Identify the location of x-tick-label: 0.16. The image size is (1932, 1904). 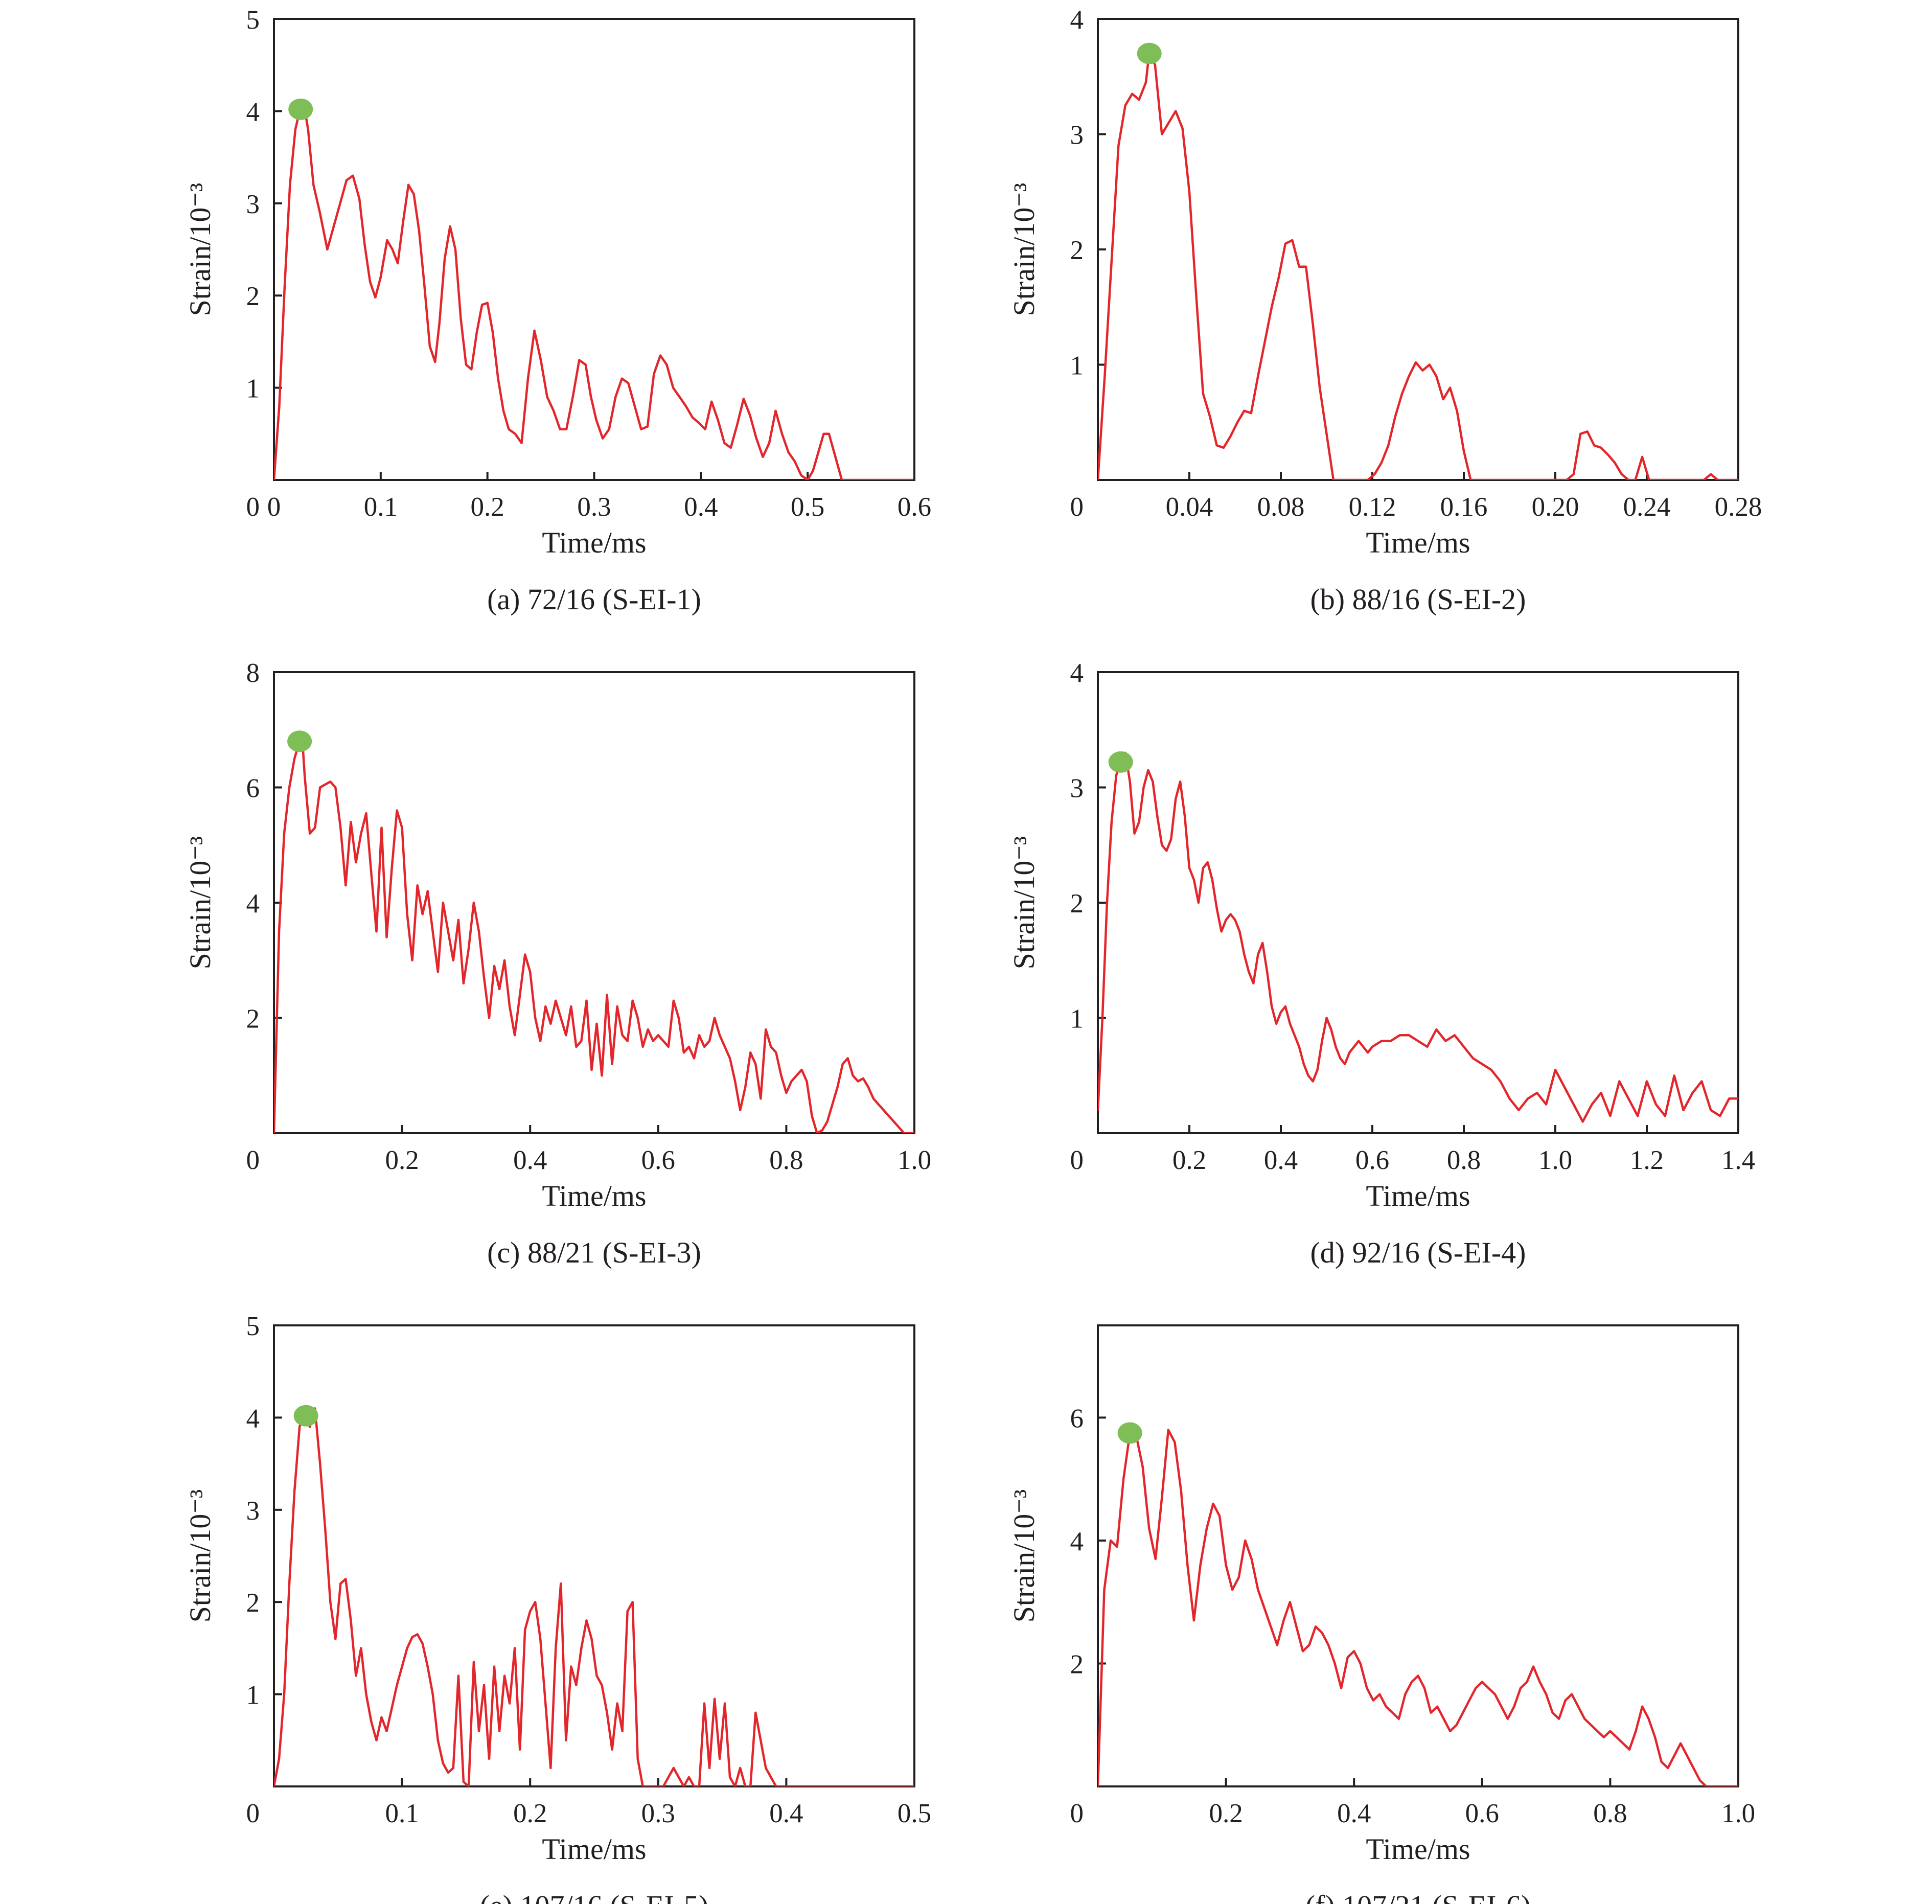
(1464, 507).